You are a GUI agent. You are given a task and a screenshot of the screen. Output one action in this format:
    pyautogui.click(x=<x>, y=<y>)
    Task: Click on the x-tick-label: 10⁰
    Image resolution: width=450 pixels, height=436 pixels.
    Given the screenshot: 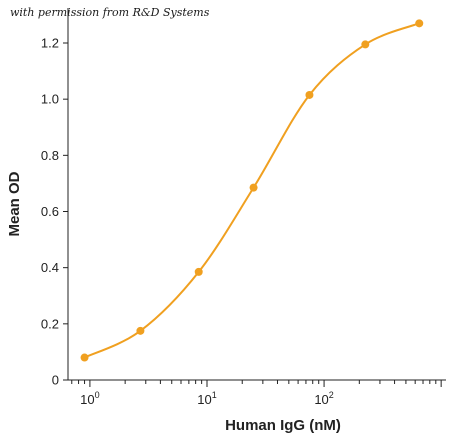 What is the action you would take?
    pyautogui.click(x=89, y=398)
    